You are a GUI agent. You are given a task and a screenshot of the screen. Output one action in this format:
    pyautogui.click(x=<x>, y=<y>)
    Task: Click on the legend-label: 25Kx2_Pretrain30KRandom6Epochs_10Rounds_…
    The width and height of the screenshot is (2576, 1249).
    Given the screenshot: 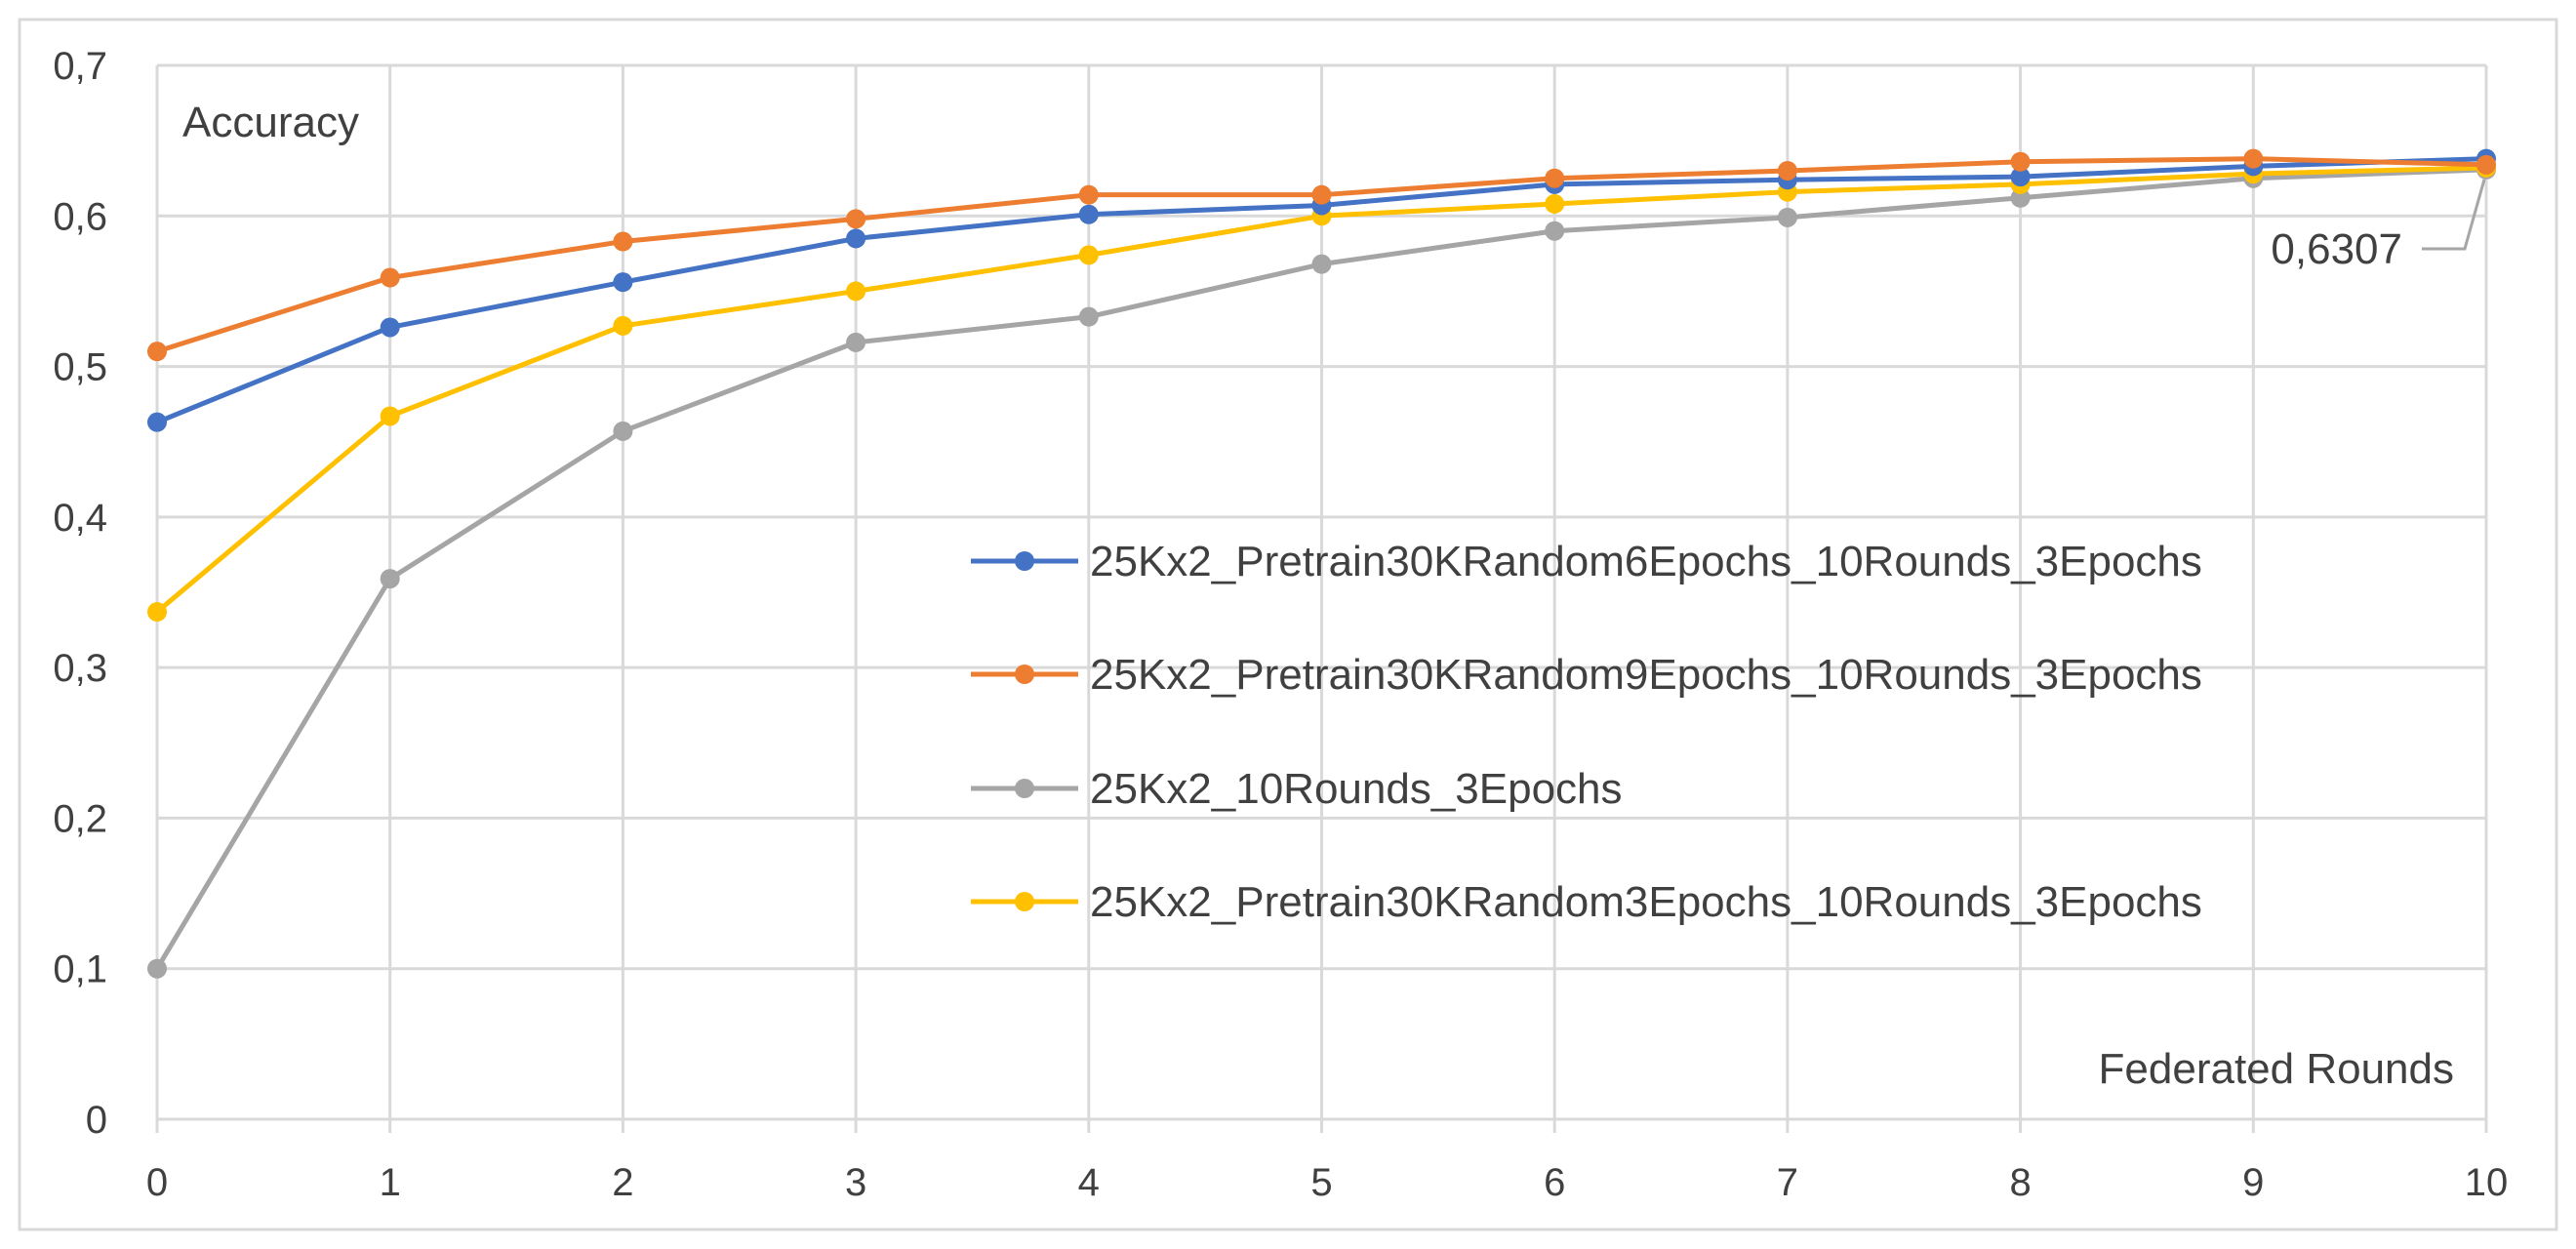 What is the action you would take?
    pyautogui.click(x=1646, y=561)
    